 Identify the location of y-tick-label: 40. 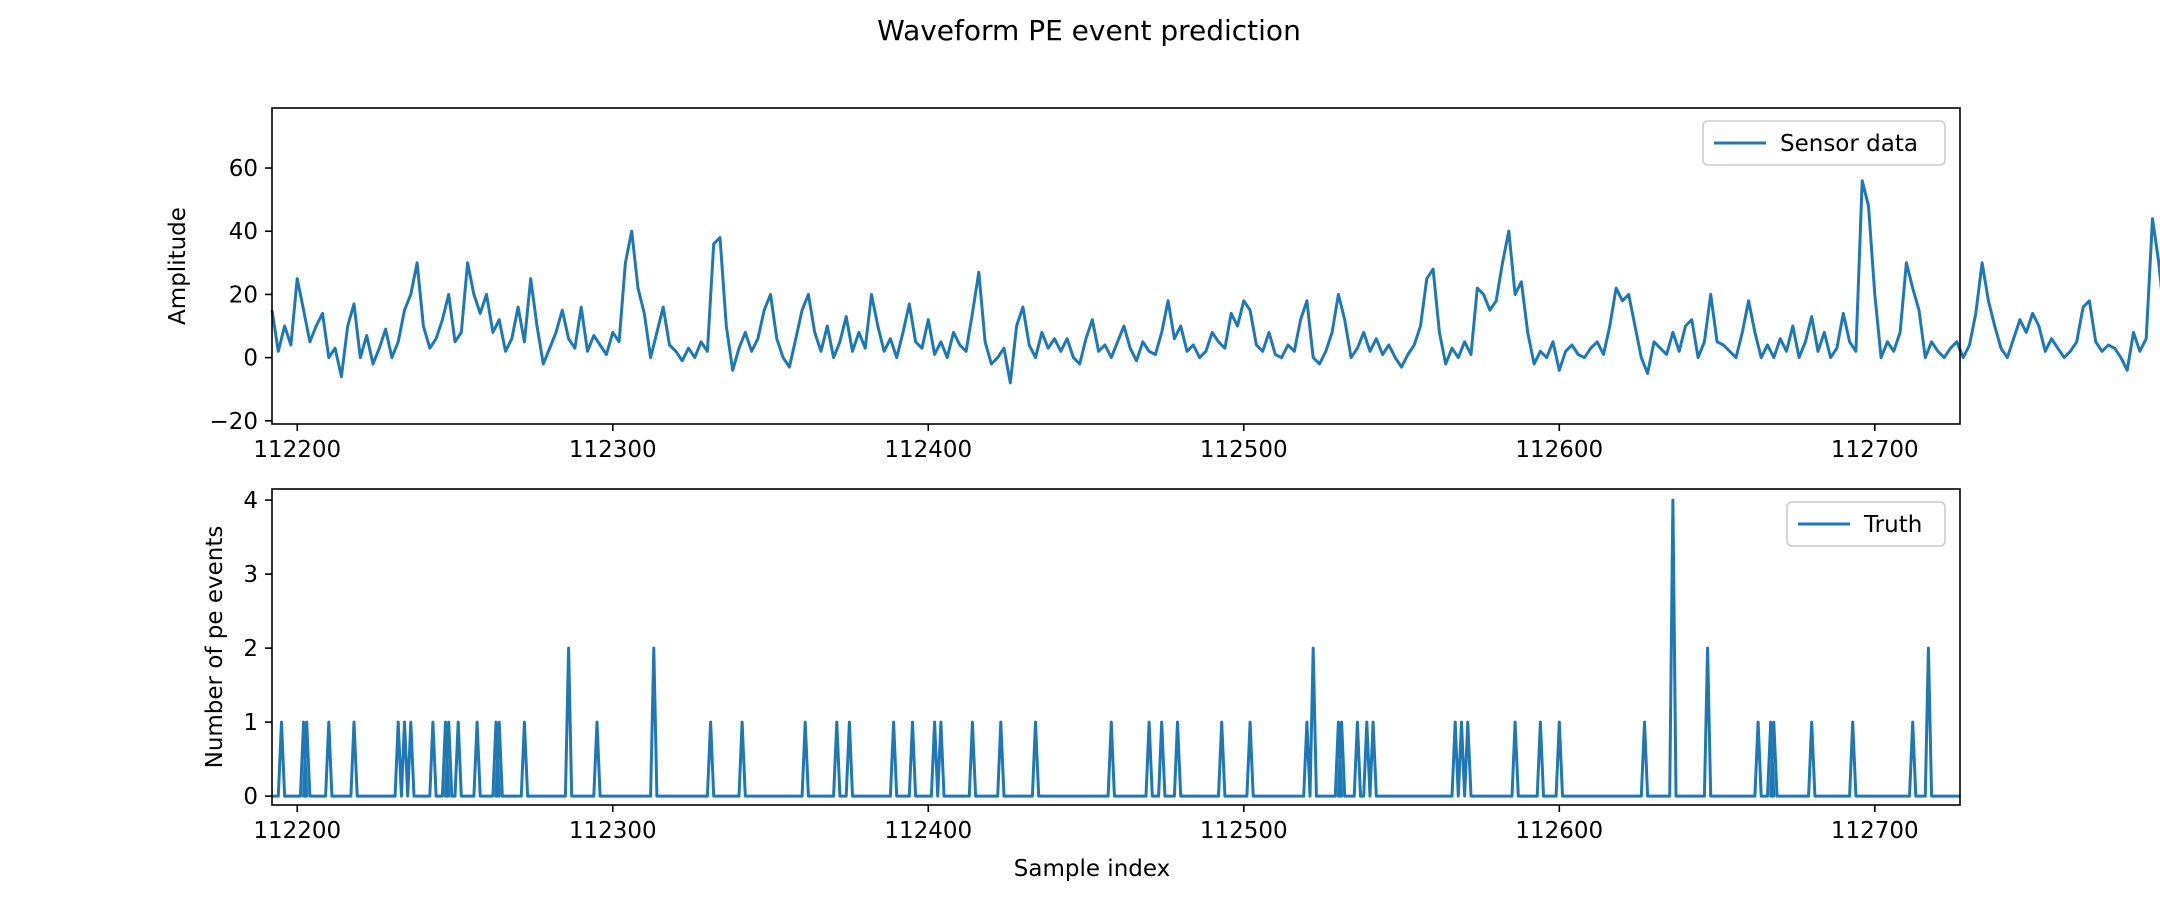
(243, 232).